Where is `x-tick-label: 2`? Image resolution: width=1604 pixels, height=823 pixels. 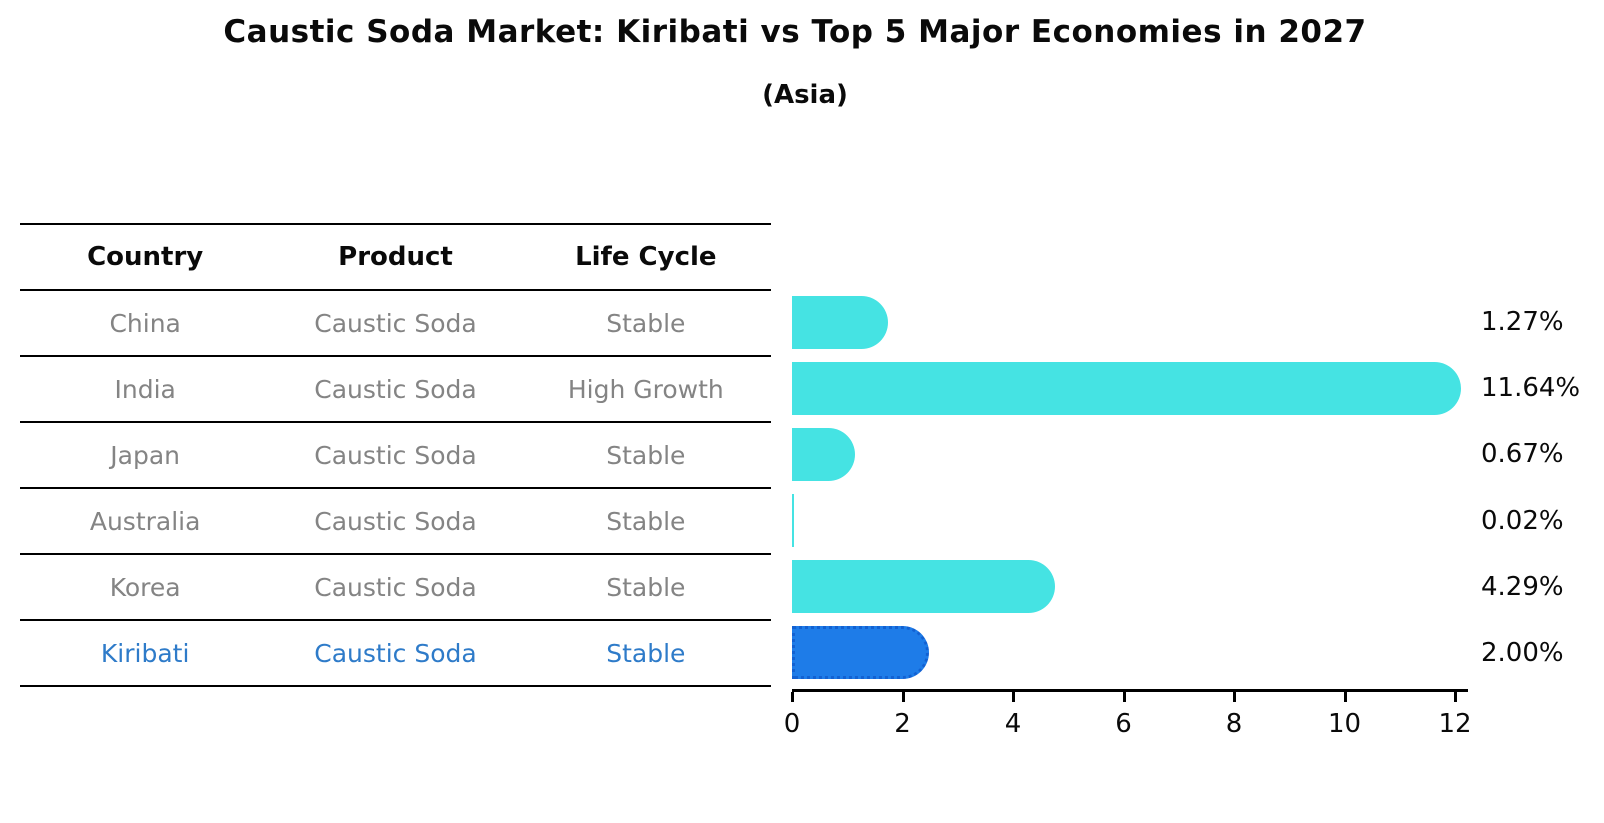
x-tick-label: 2 is located at coordinates (902, 724).